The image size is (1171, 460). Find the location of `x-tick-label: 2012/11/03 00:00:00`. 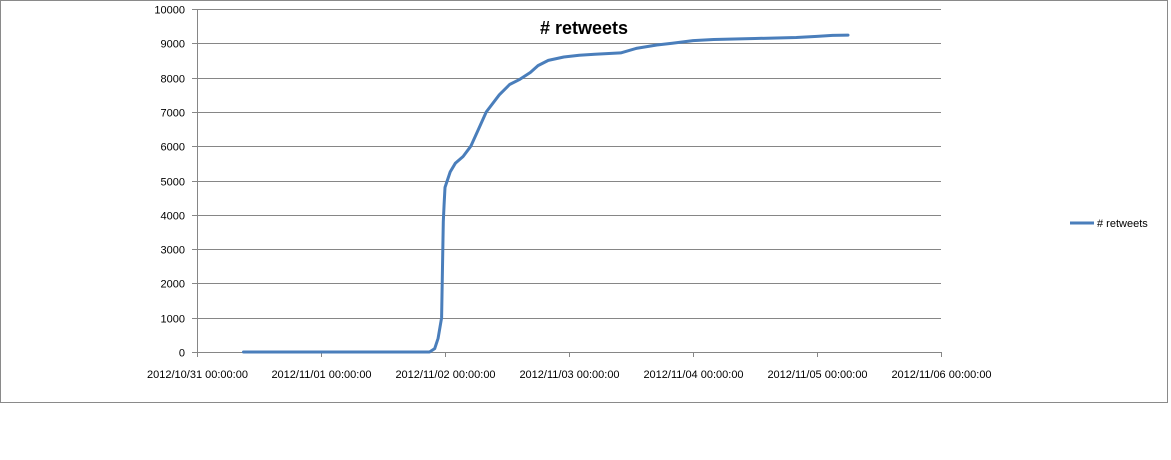

x-tick-label: 2012/11/03 00:00:00 is located at coordinates (569, 375).